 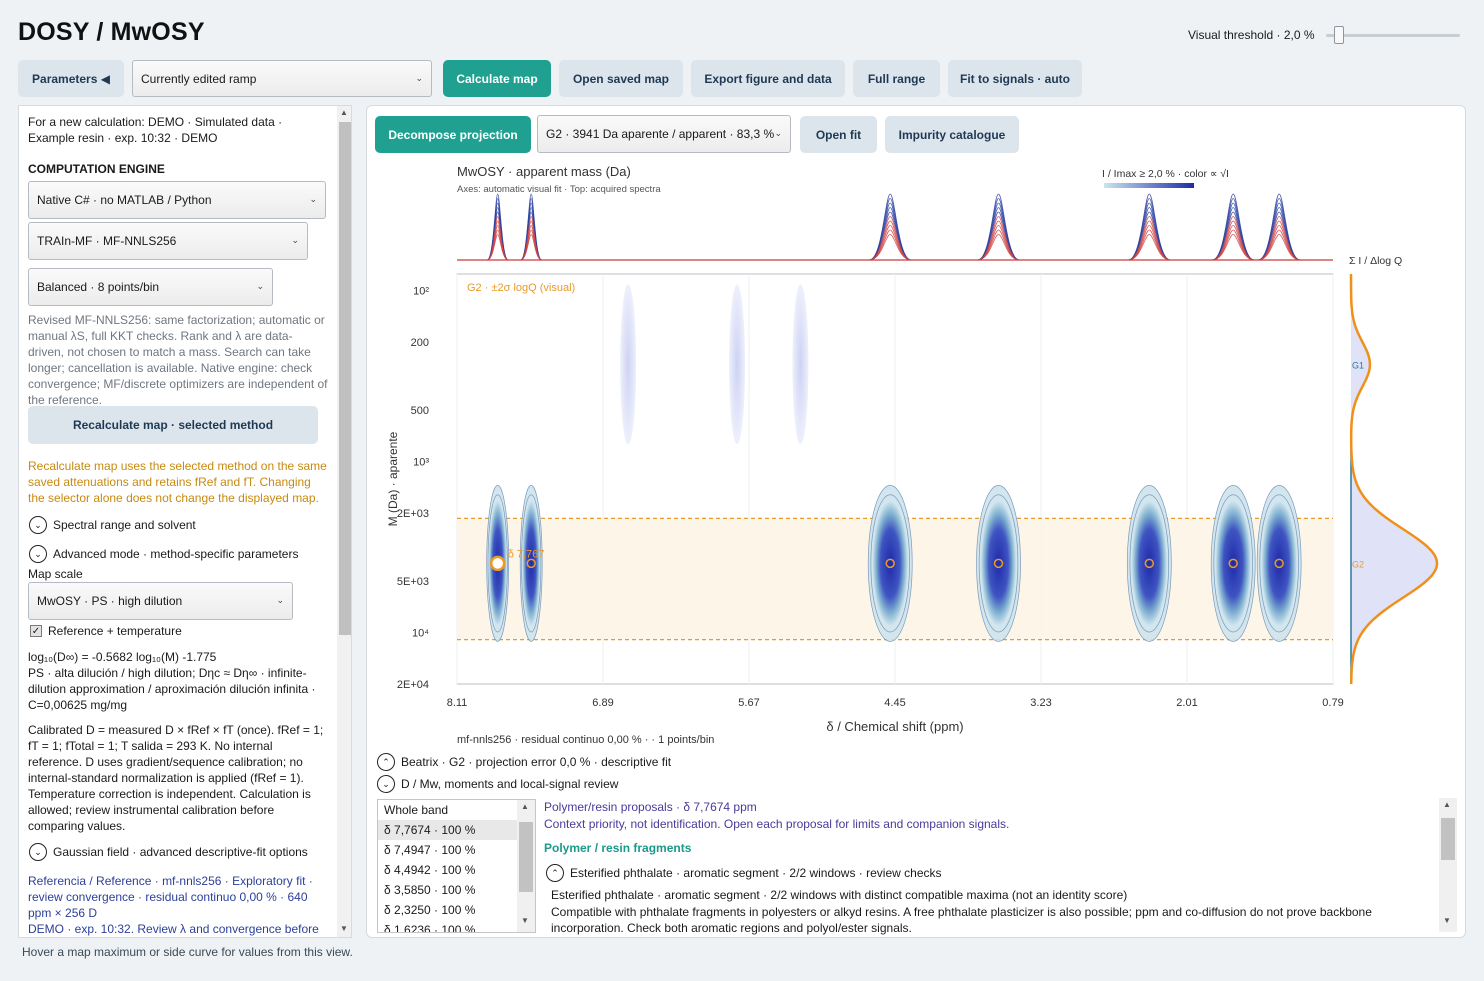 What do you see at coordinates (420, 343) in the screenshot?
I see `y-tick-label: 200` at bounding box center [420, 343].